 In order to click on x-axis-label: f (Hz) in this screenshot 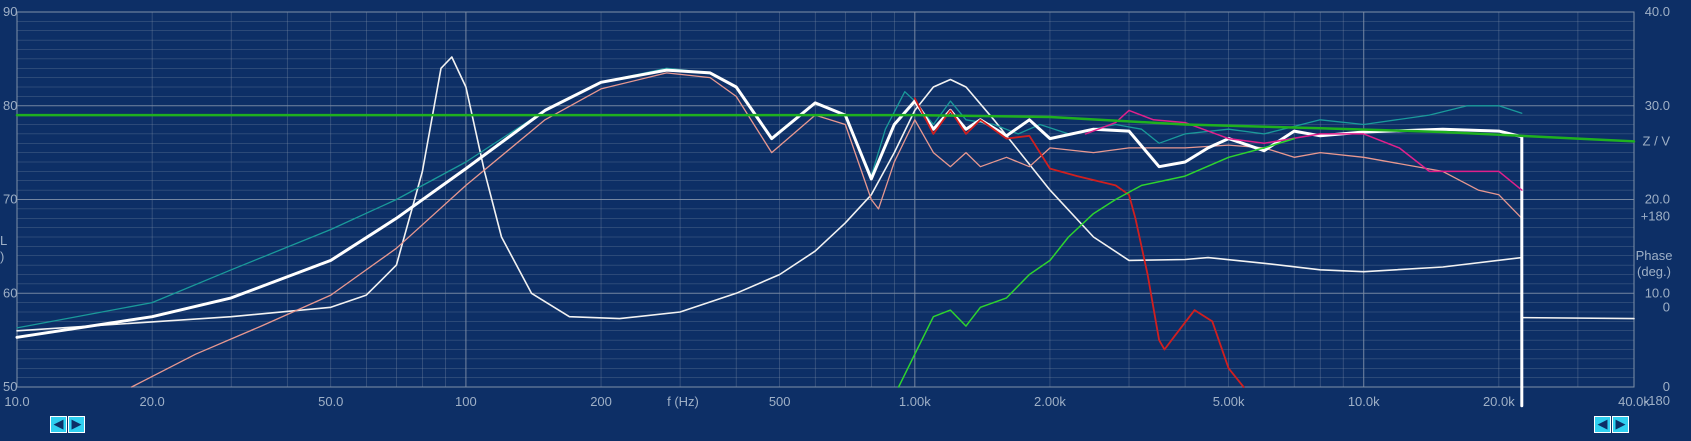, I will do `click(683, 401)`.